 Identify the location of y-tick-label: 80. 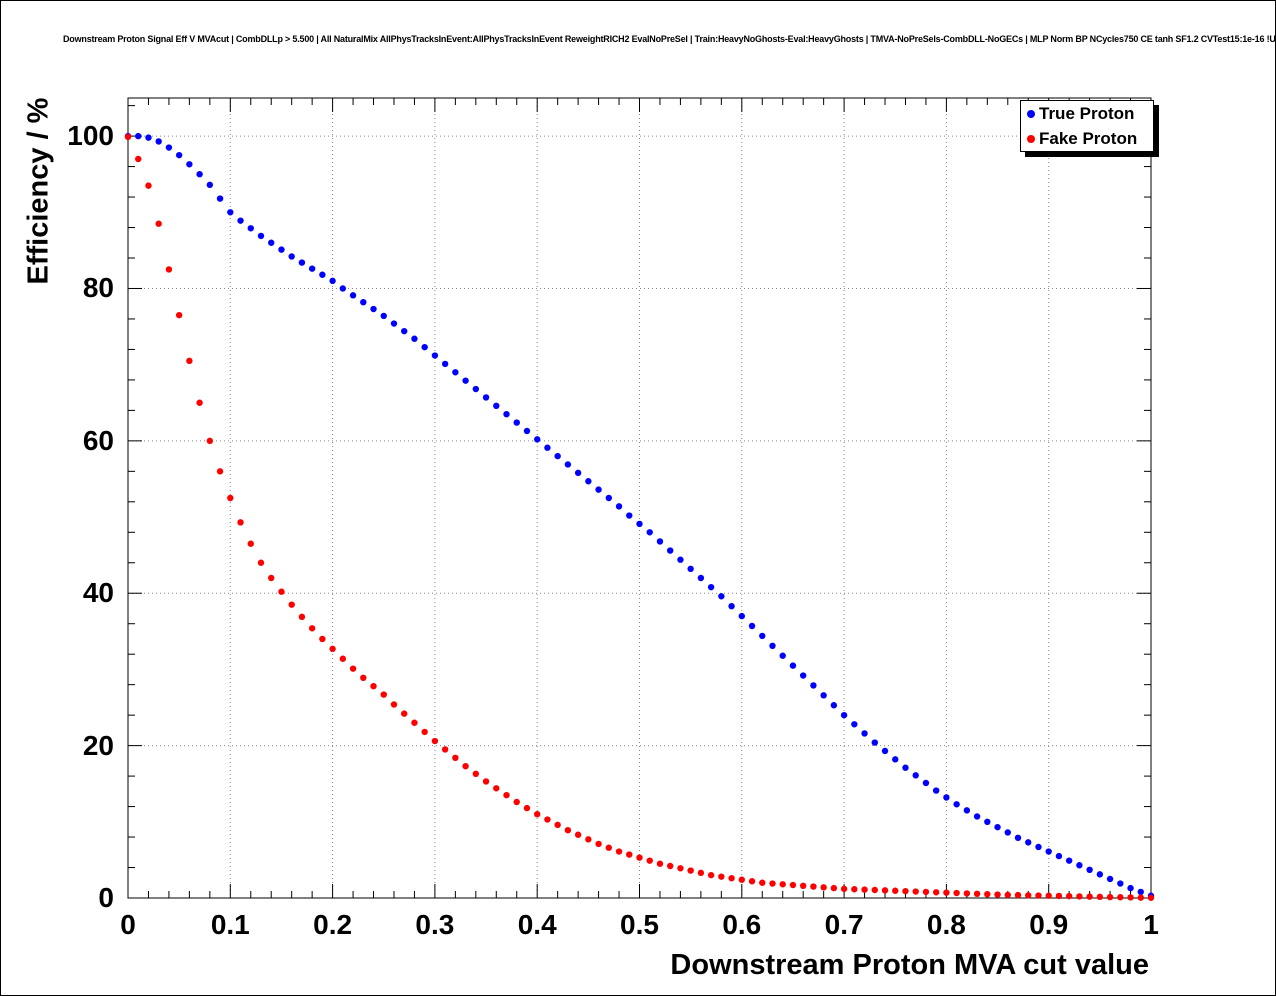
(98, 288).